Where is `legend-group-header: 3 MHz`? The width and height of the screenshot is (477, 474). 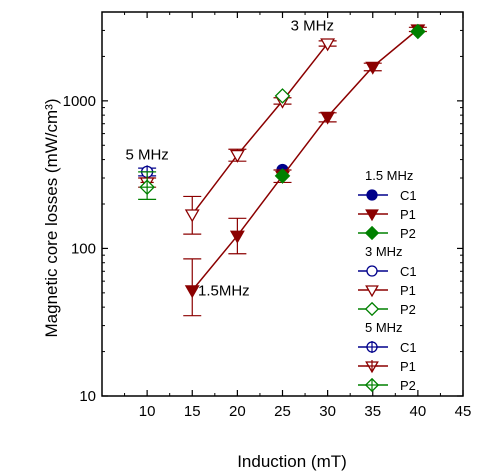
legend-group-header: 3 MHz is located at coordinates (384, 251).